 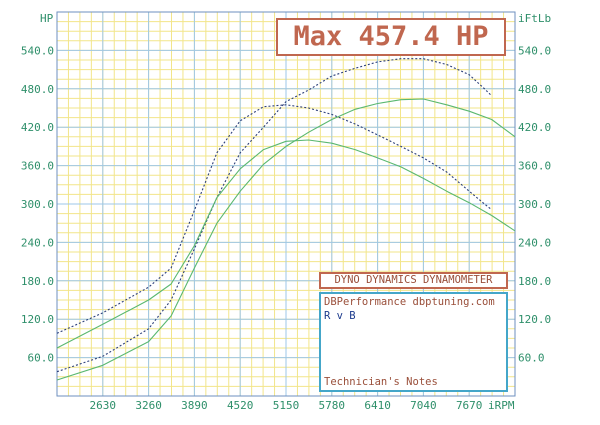 I want to click on x-axis-tick-label: 6410, so click(x=377, y=405).